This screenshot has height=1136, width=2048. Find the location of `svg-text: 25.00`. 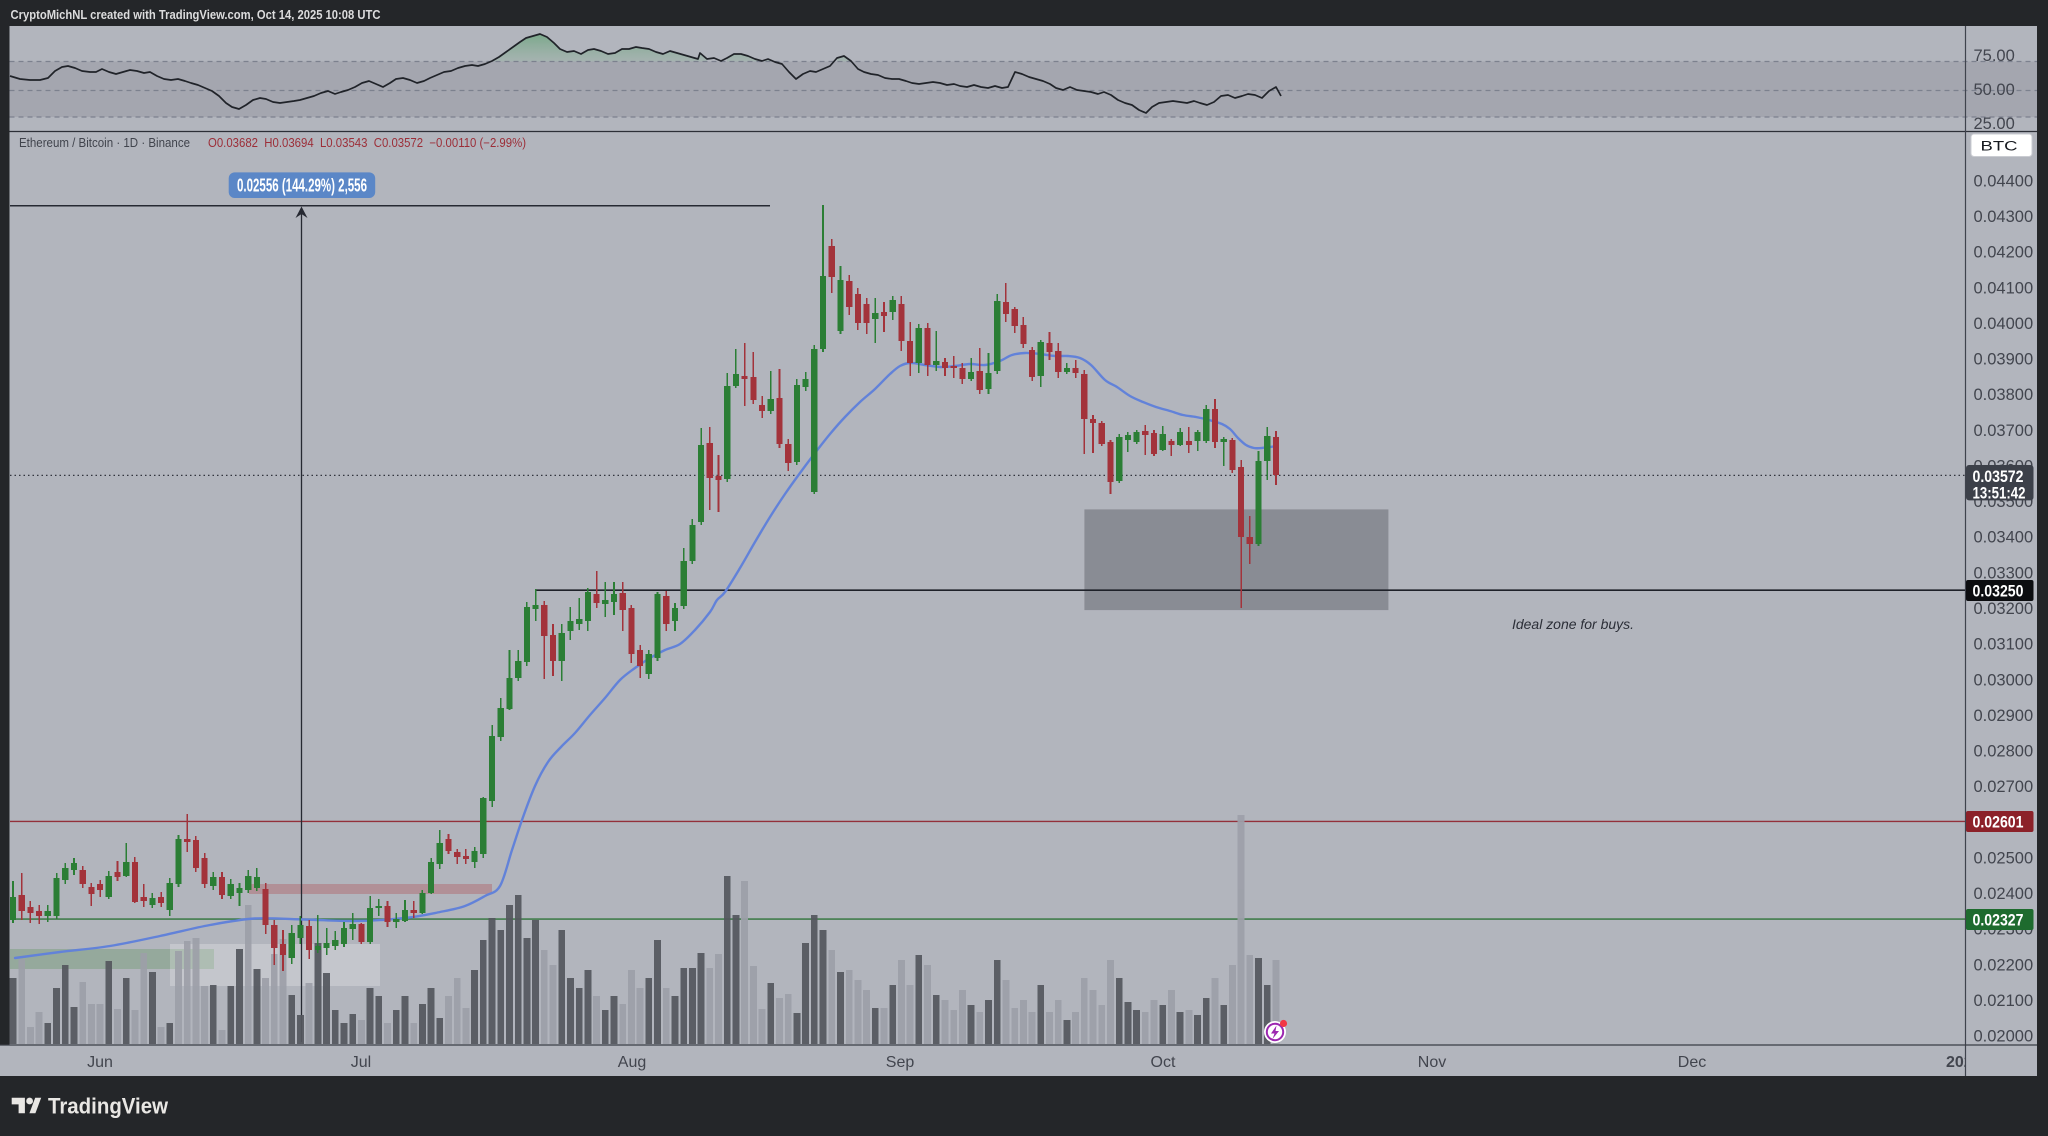

svg-text: 25.00 is located at coordinates (1994, 124).